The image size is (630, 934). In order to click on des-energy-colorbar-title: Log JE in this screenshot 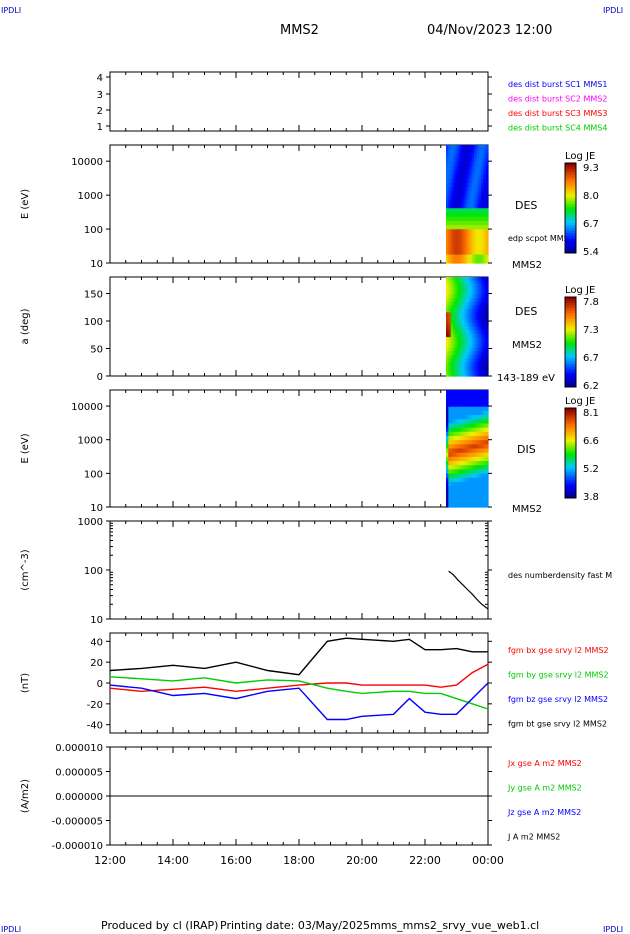, I will do `click(580, 156)`.